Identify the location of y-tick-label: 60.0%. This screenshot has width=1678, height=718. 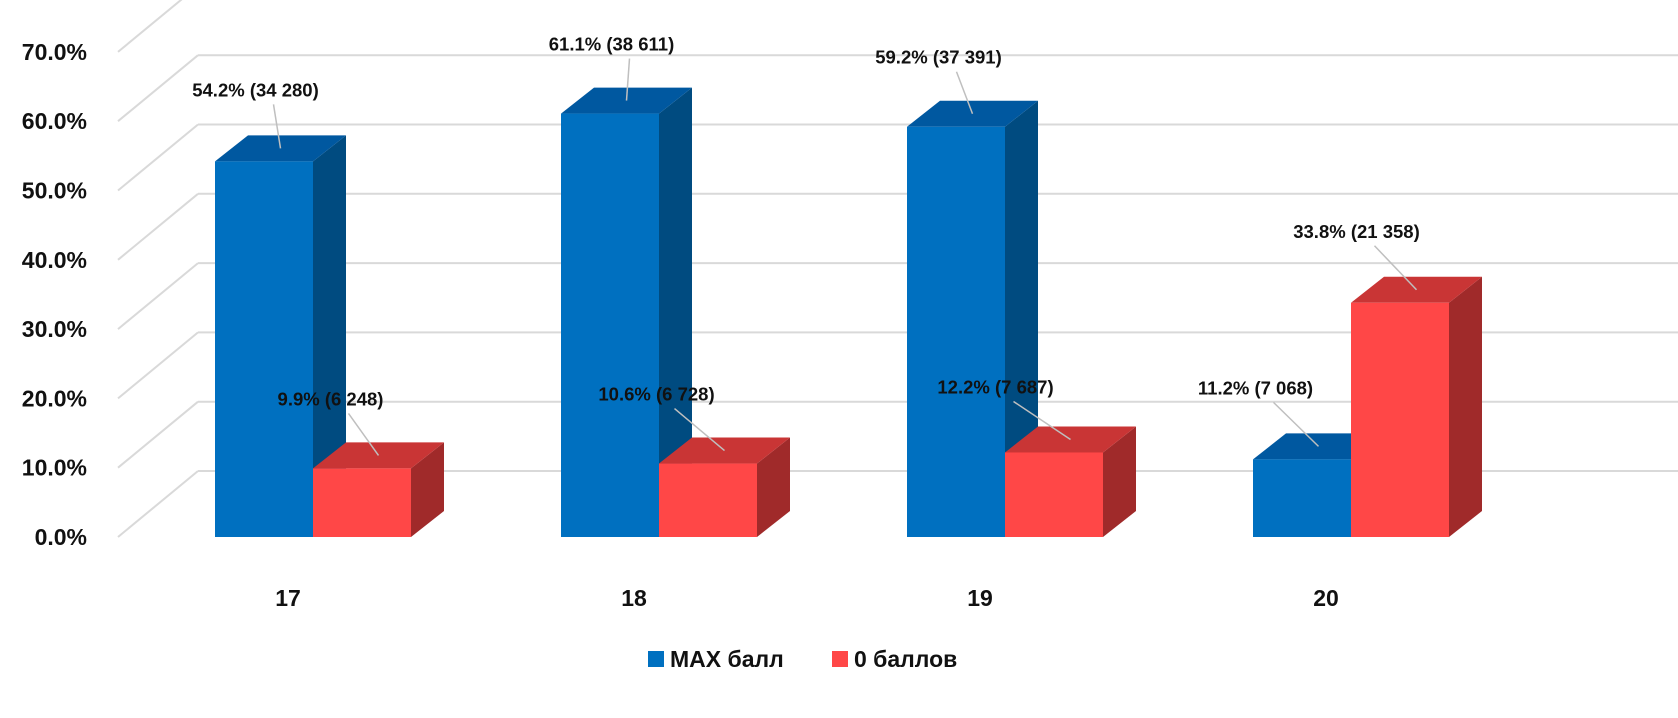
(54, 121).